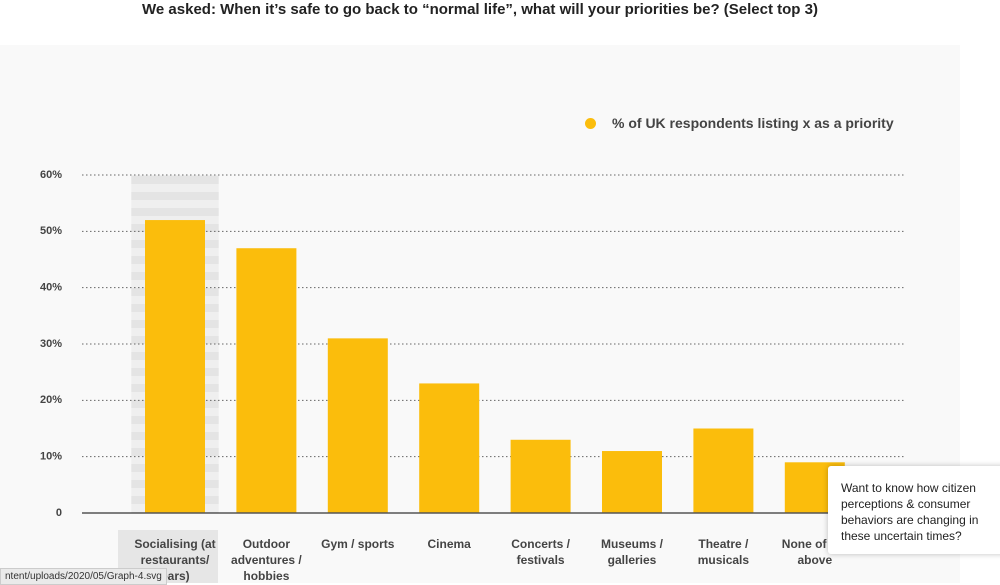 The height and width of the screenshot is (585, 1000). What do you see at coordinates (358, 544) in the screenshot?
I see `x-tick-label: Gym / sports` at bounding box center [358, 544].